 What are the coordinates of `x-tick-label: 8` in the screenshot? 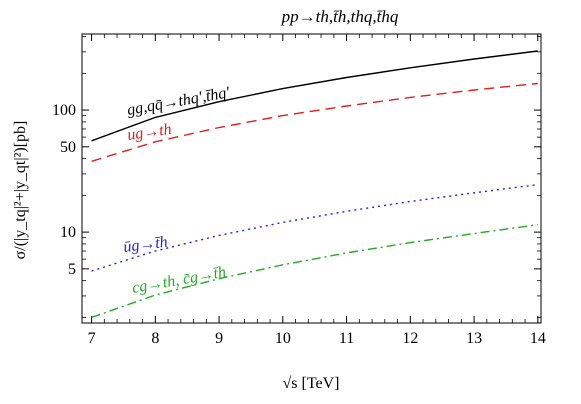 It's located at (155, 338).